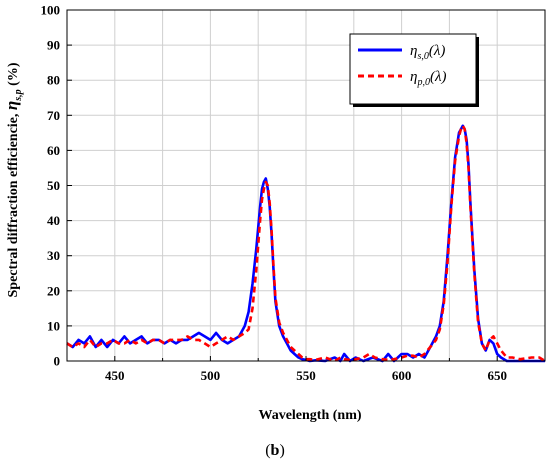 This screenshot has height=470, width=550. Describe the element at coordinates (211, 375) in the screenshot. I see `x-tick-label: 500` at that location.